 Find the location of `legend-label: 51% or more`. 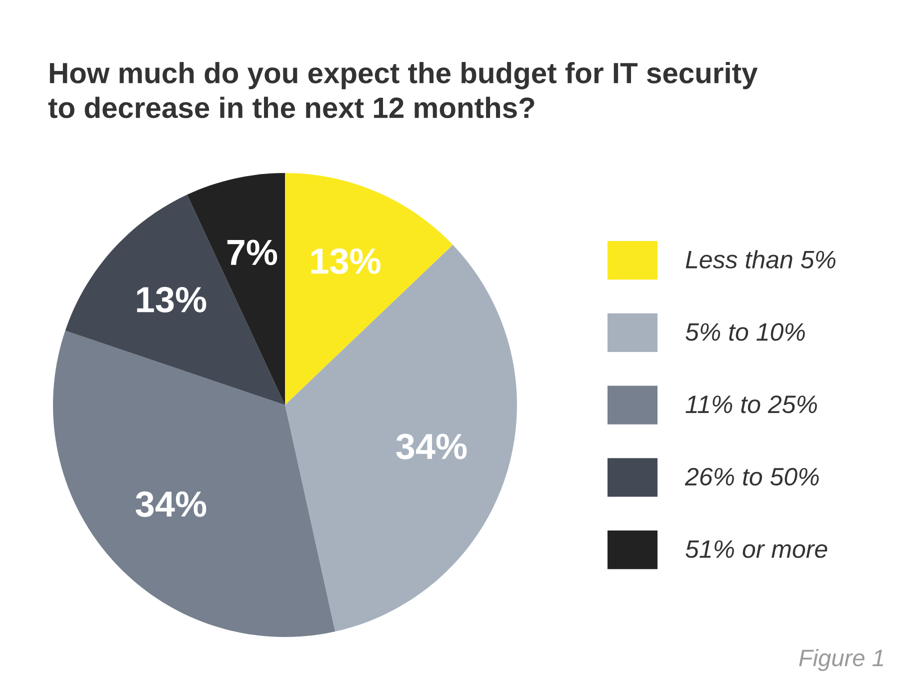

legend-label: 51% or more is located at coordinates (757, 549).